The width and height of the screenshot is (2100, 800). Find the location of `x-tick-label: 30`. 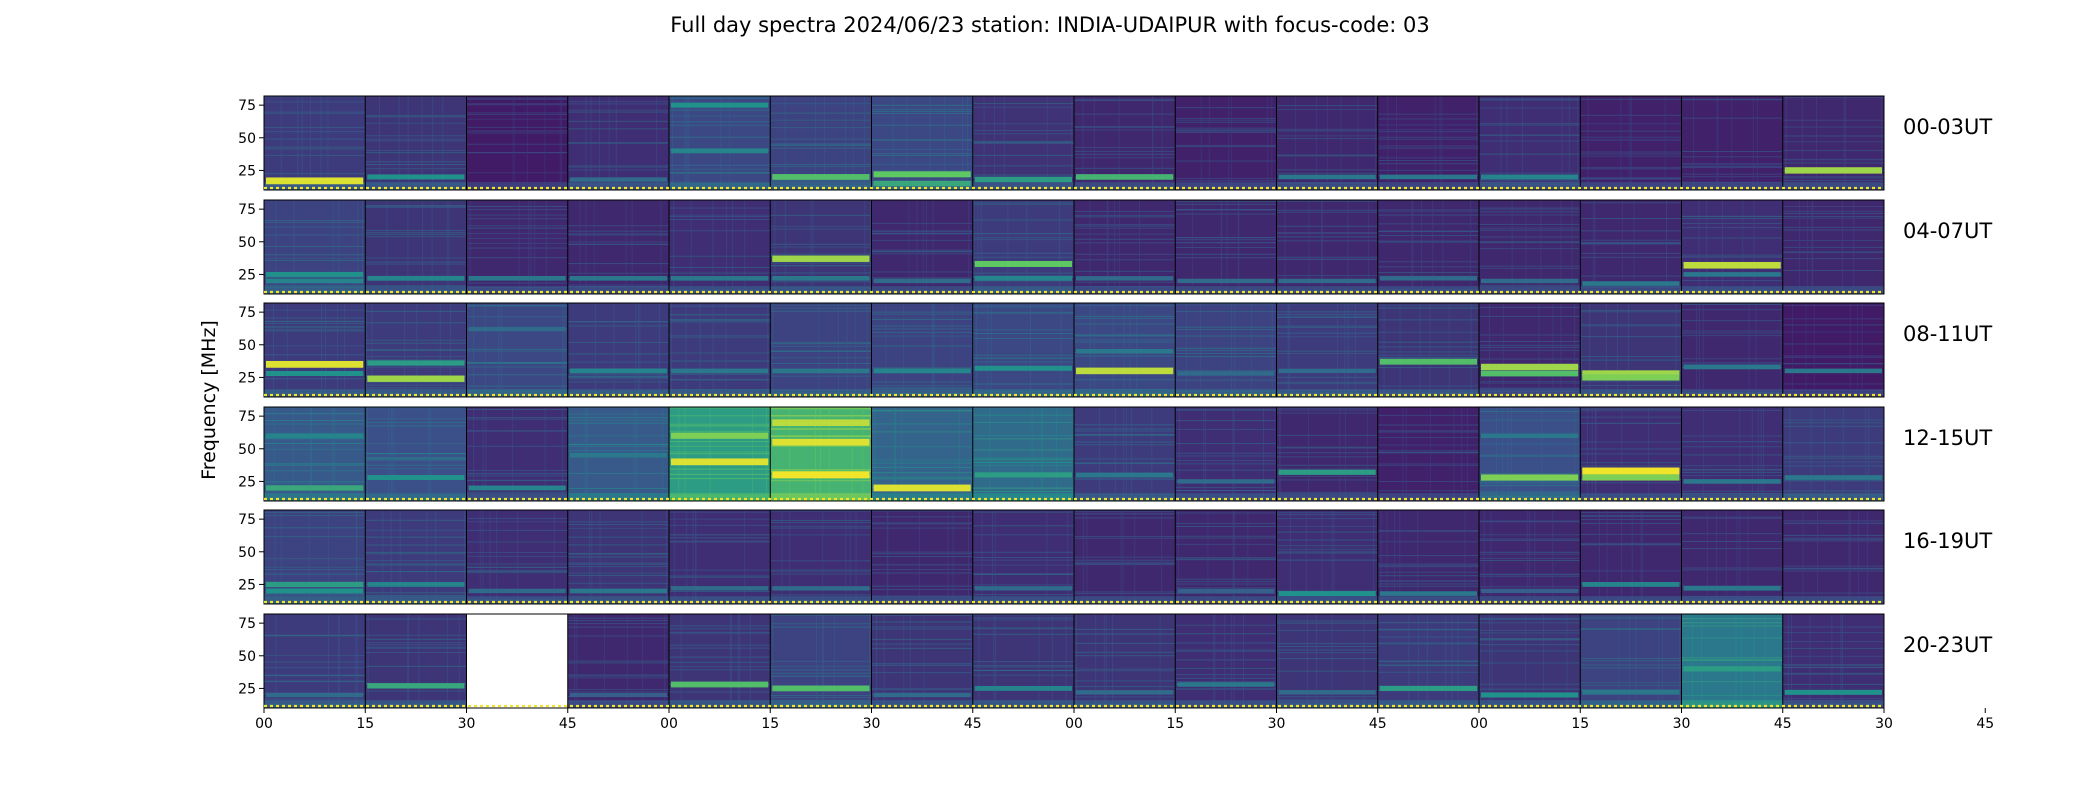

x-tick-label: 30 is located at coordinates (467, 724).